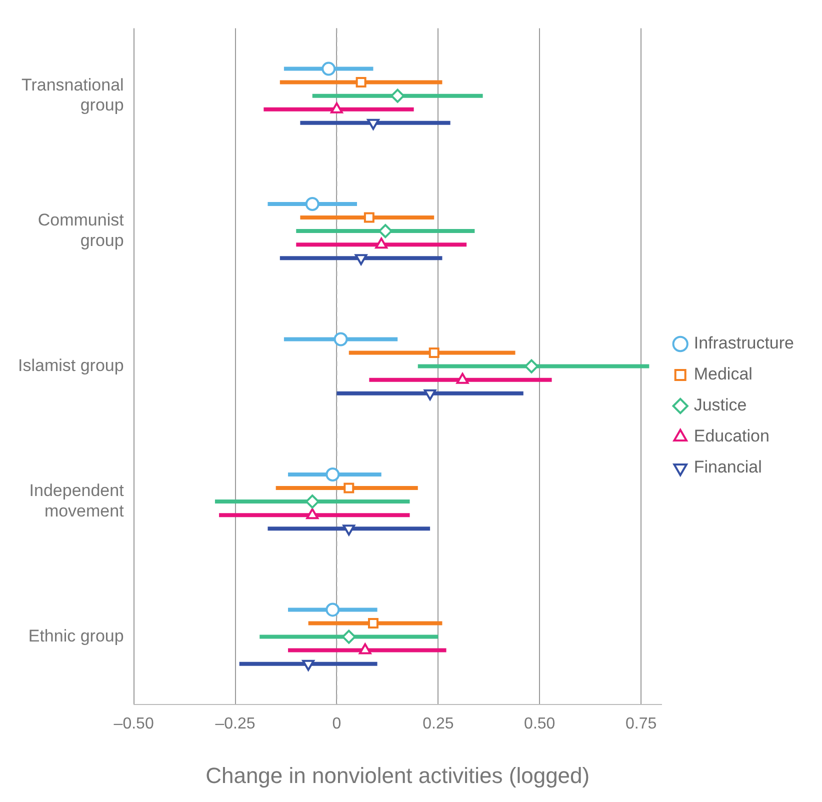 This screenshot has height=802, width=822. I want to click on y-tick-label: Communist group, so click(81, 230).